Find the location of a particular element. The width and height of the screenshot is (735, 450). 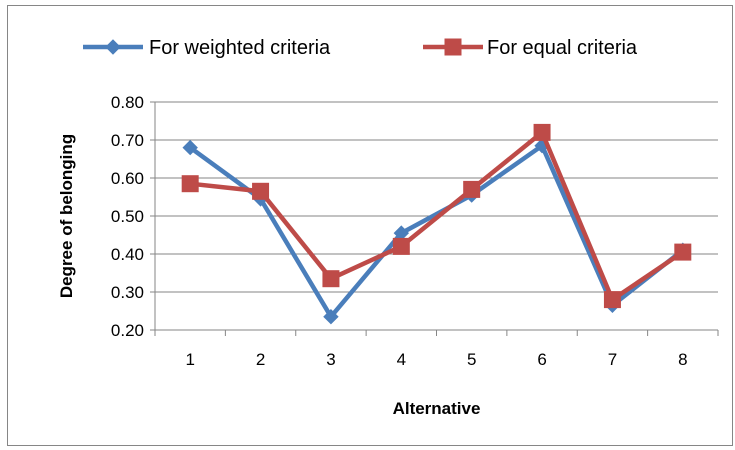

y-tick-label: 0.40 is located at coordinates (127, 254).